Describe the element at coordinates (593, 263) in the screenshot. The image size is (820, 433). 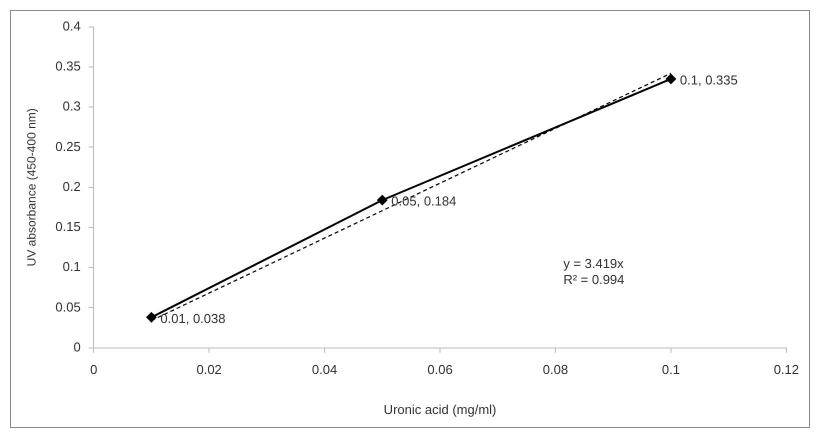
I see `annotation: y = 3.419x` at that location.